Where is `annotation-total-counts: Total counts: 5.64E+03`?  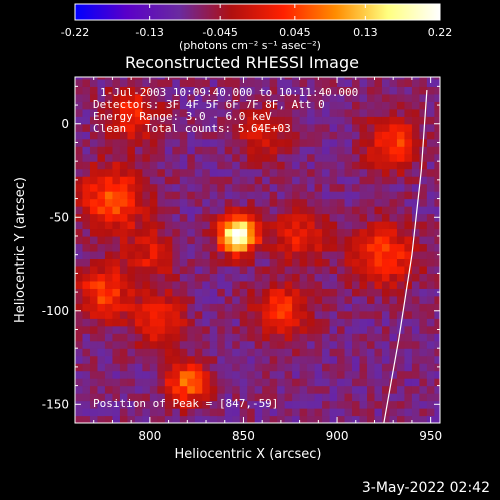
annotation-total-counts: Total counts: 5.64E+03 is located at coordinates (218, 128).